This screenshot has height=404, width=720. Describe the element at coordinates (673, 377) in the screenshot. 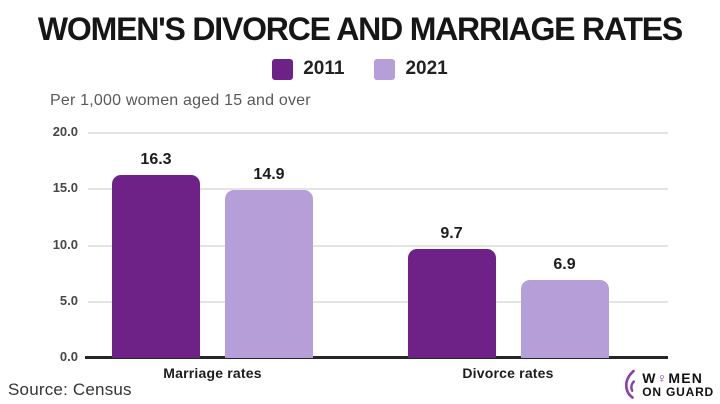

I see `logo-line1: W♀MEN` at that location.